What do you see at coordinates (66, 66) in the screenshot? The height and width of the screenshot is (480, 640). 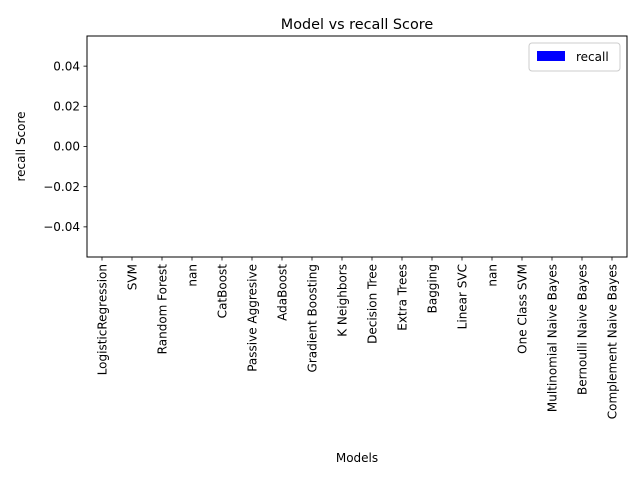 I see `y-tick-label: 0.04` at bounding box center [66, 66].